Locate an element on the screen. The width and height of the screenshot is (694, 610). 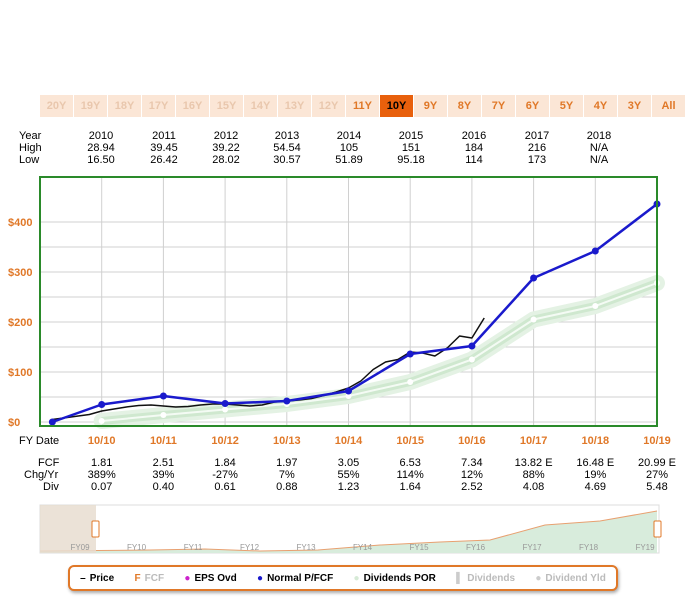
navigator-left-handle is located at coordinates (95, 529).